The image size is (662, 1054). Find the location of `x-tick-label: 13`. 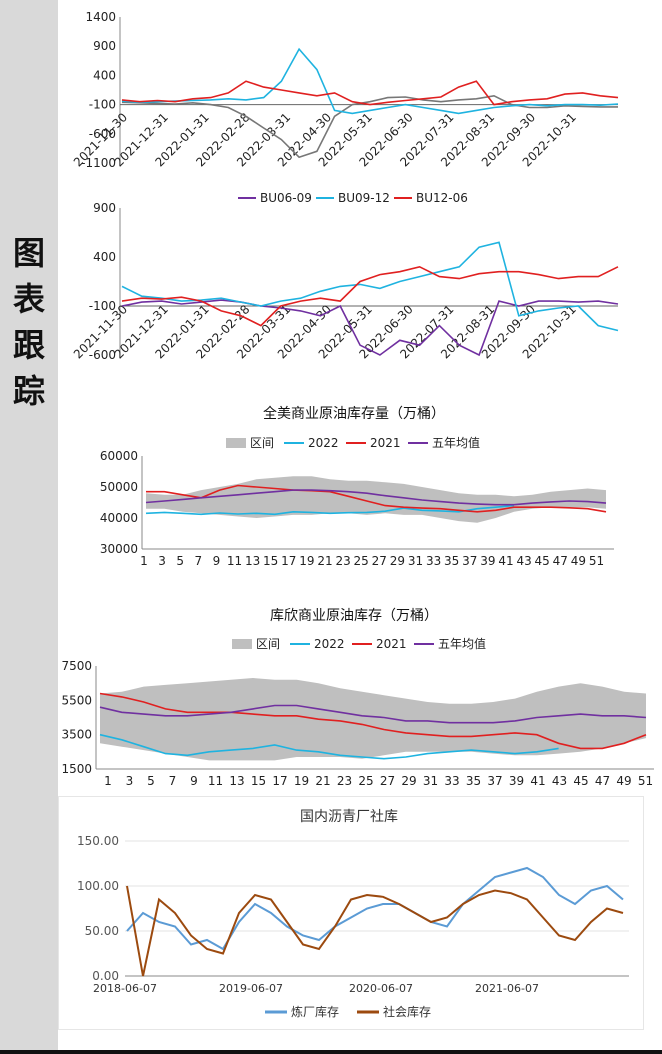

x-tick-label: 13 is located at coordinates (252, 561).